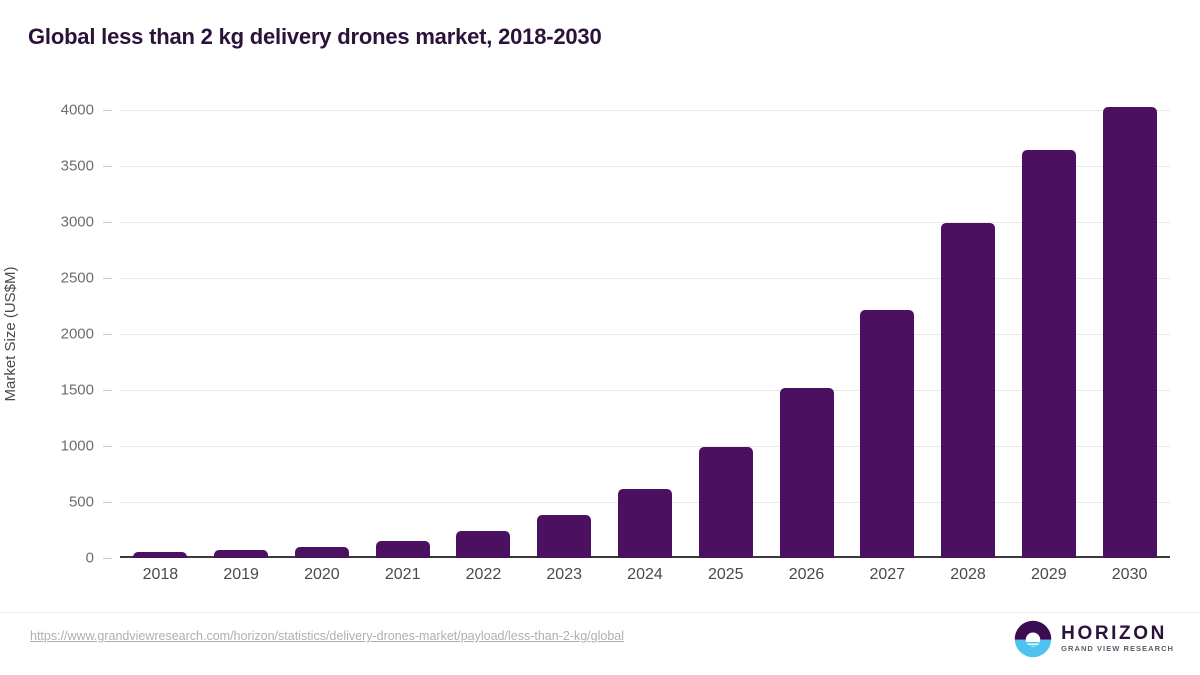 The image size is (1200, 675). What do you see at coordinates (1049, 574) in the screenshot?
I see `x-tick-label: 2029` at bounding box center [1049, 574].